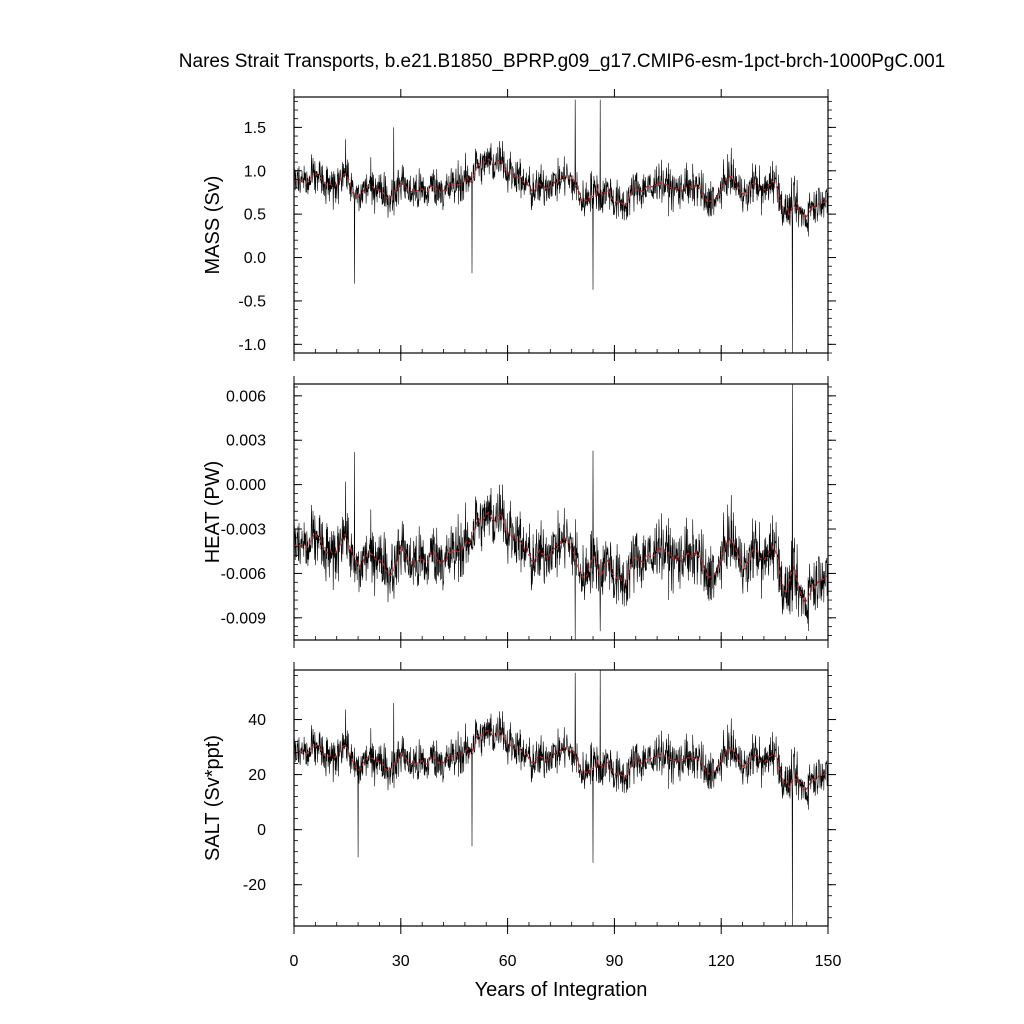 The width and height of the screenshot is (1024, 1024). What do you see at coordinates (246, 485) in the screenshot?
I see `y-tick-label: 0.000` at bounding box center [246, 485].